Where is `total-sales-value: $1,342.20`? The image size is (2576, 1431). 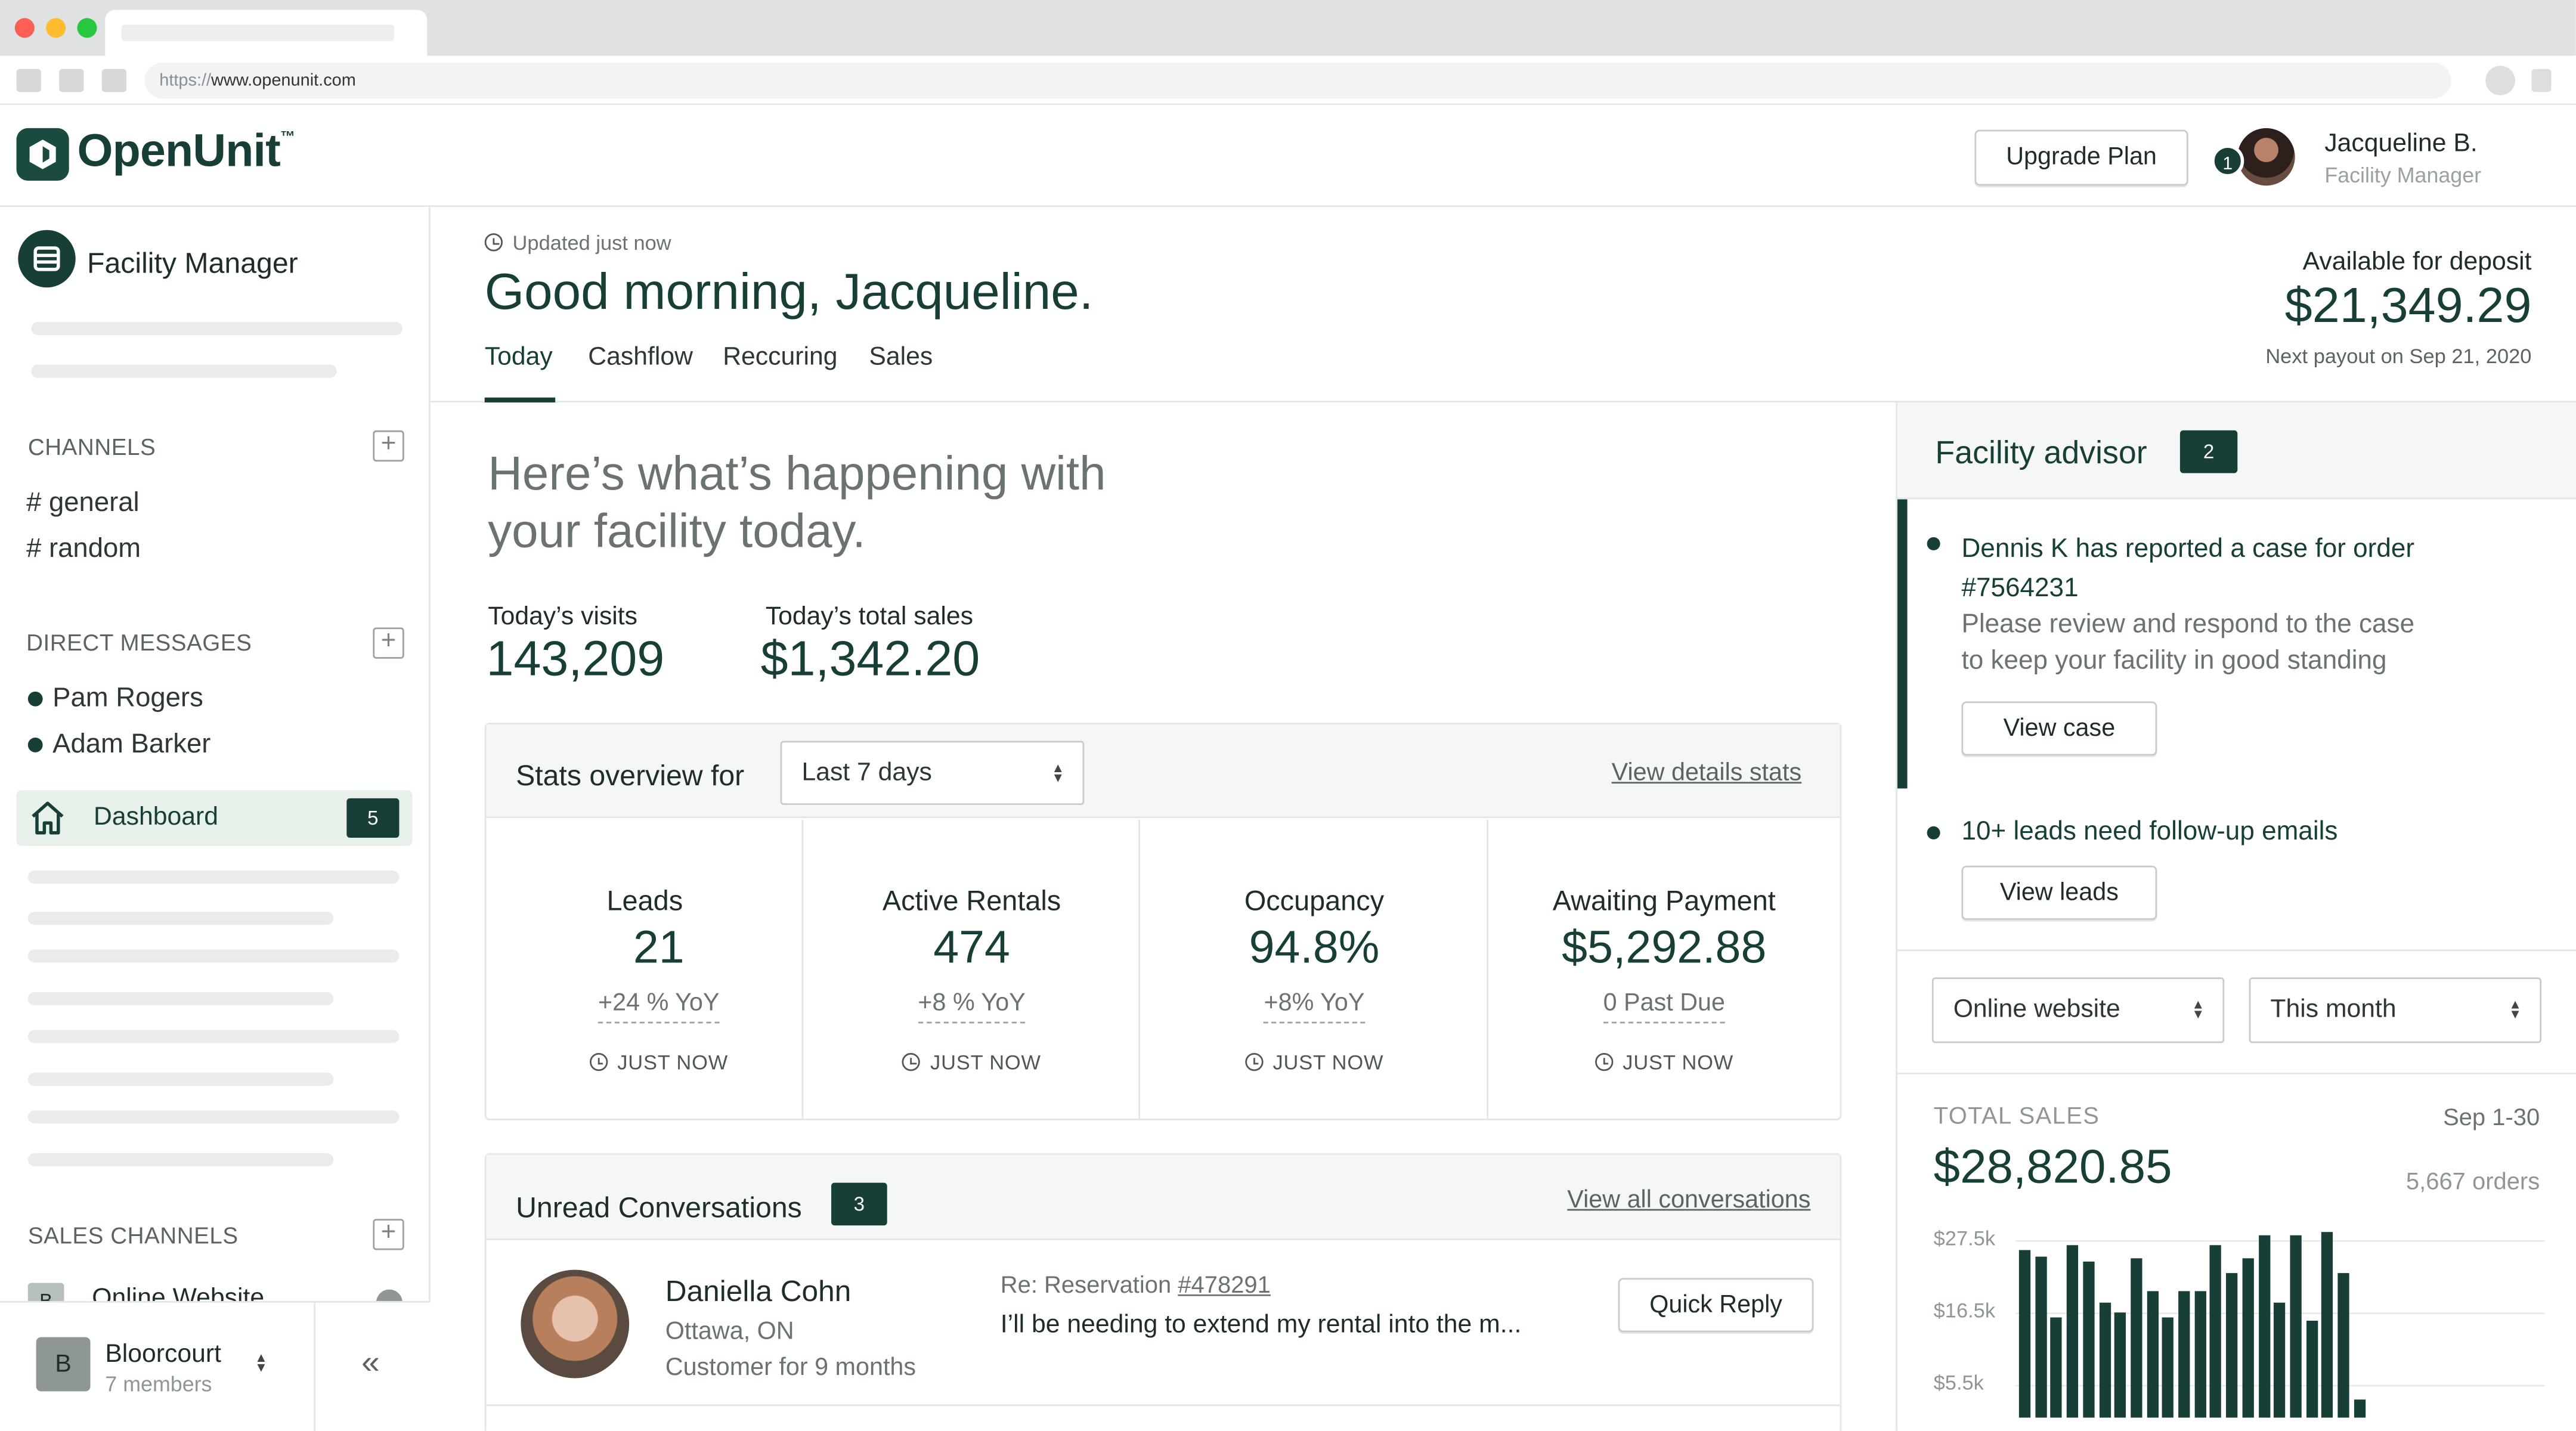 total-sales-value: $1,342.20 is located at coordinates (870, 659).